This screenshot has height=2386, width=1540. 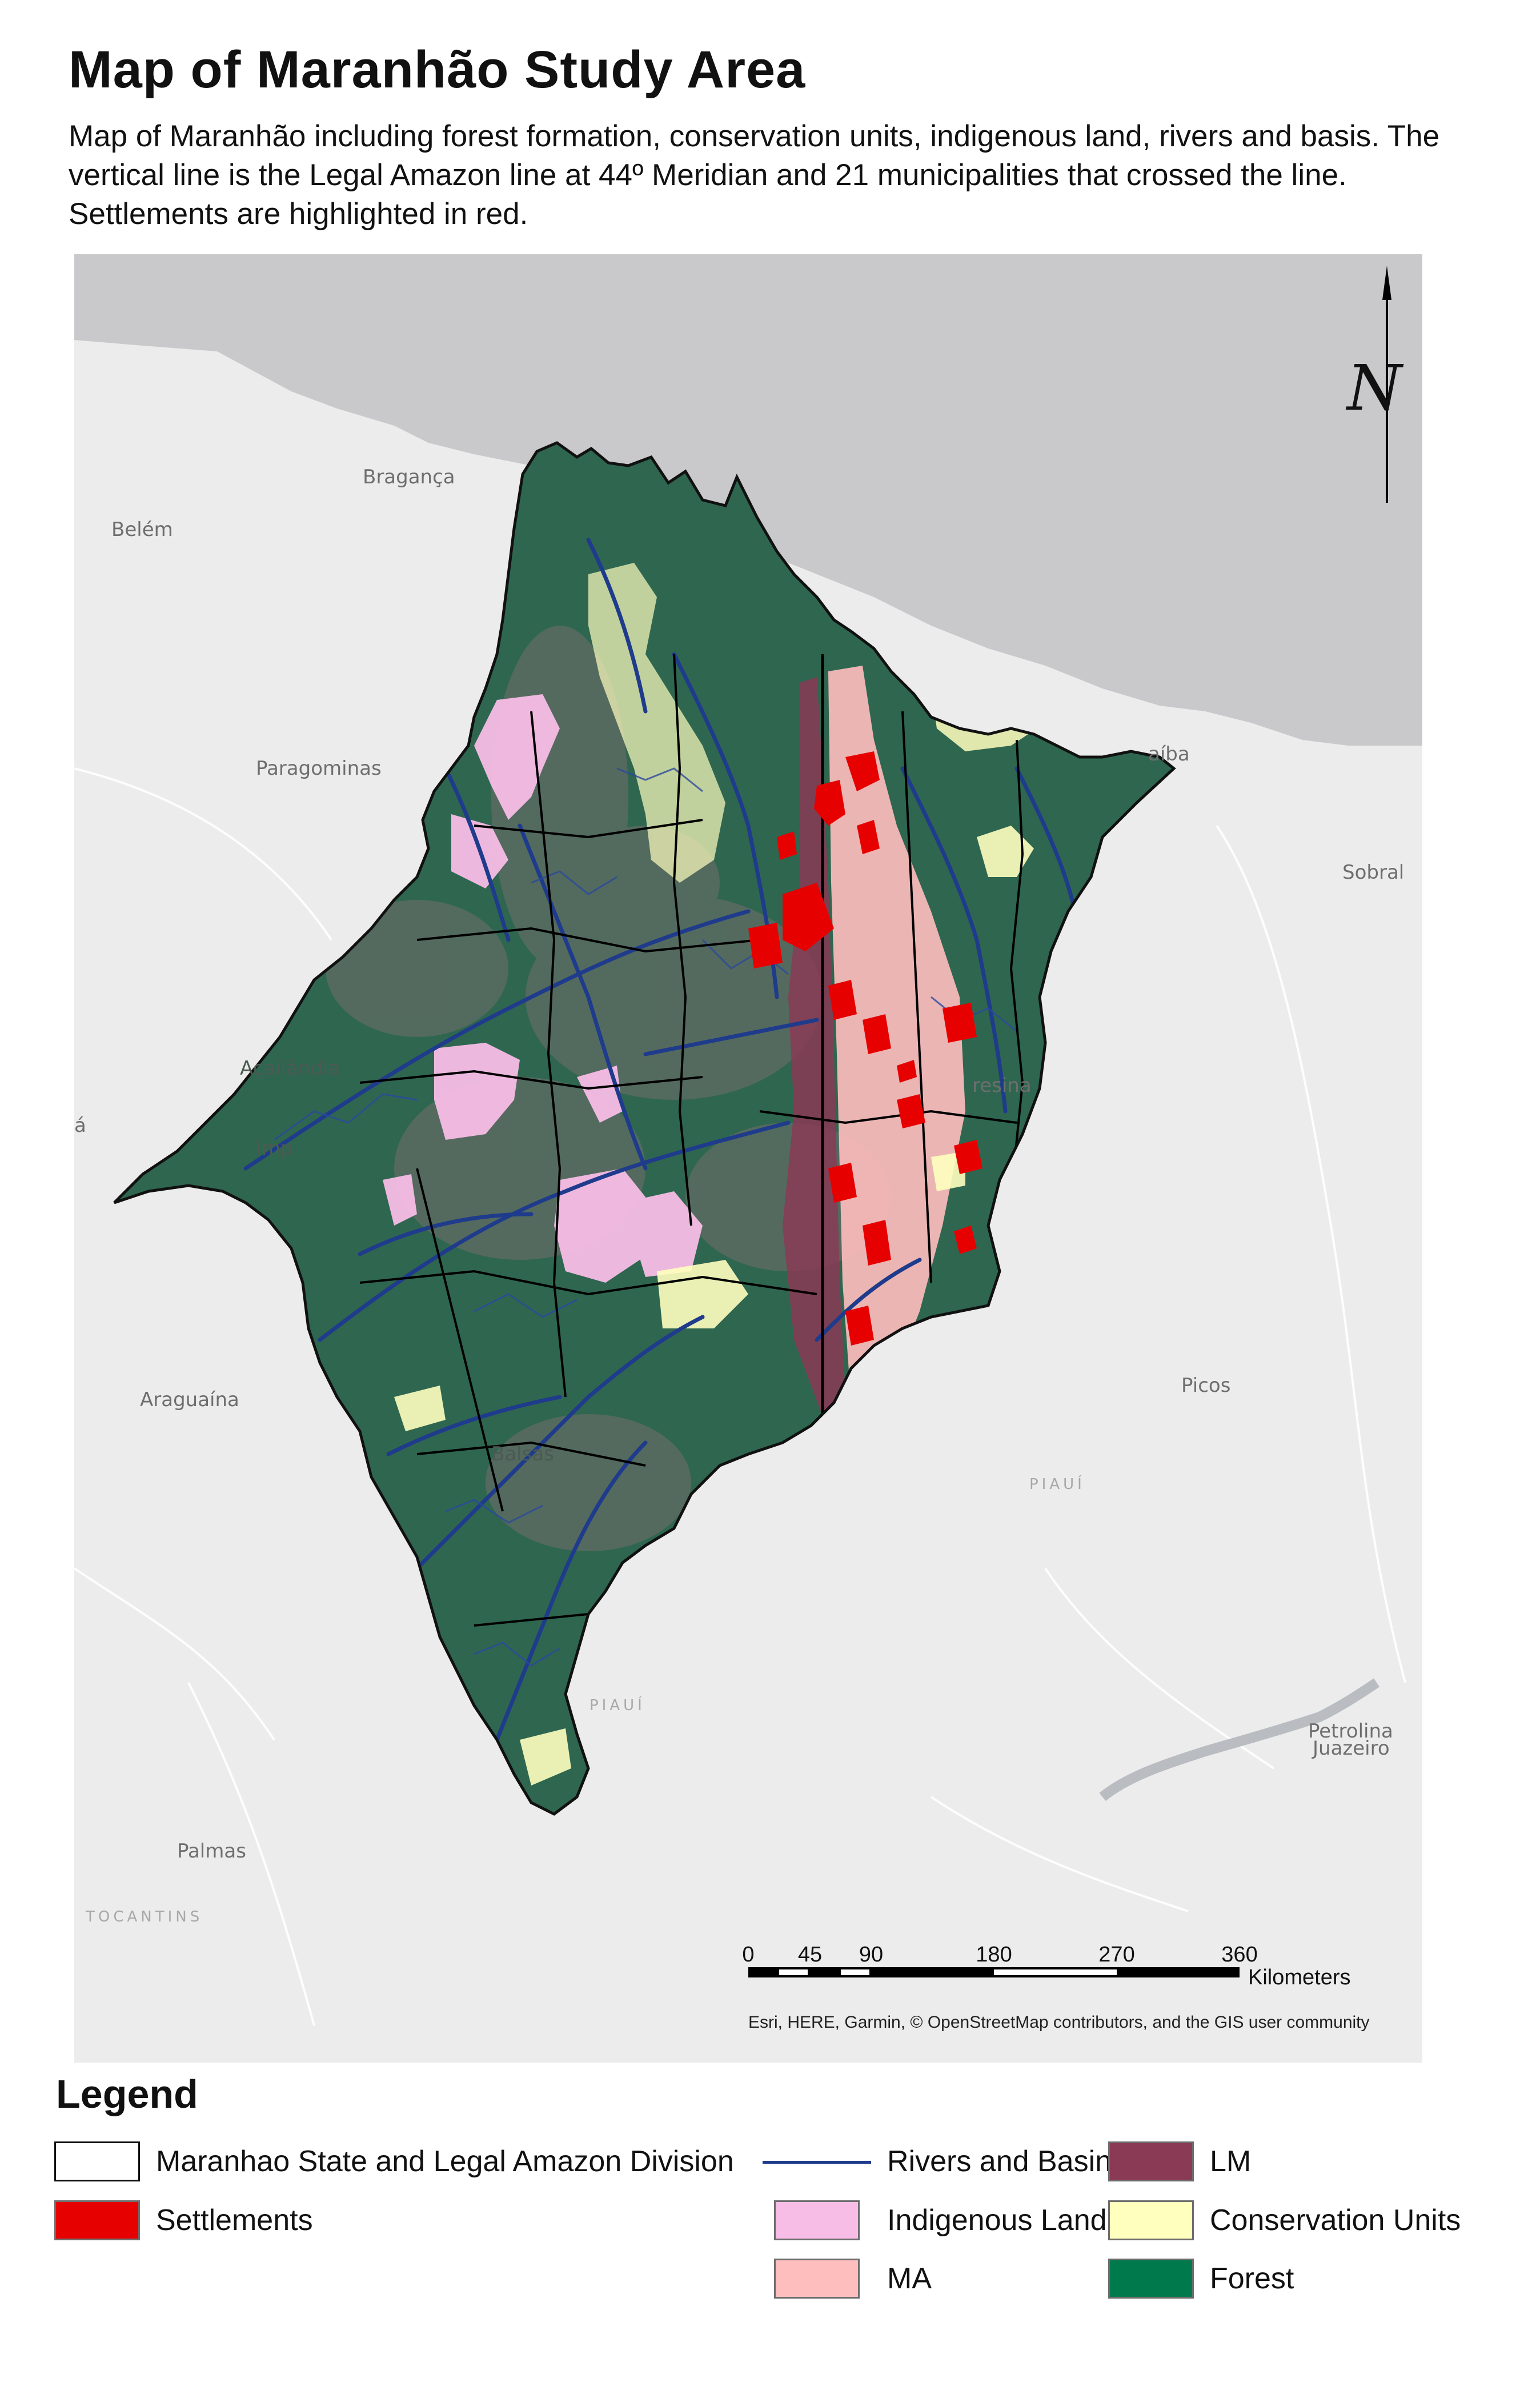 I want to click on region-label-tocantins: TOCANTINS, so click(x=144, y=1916).